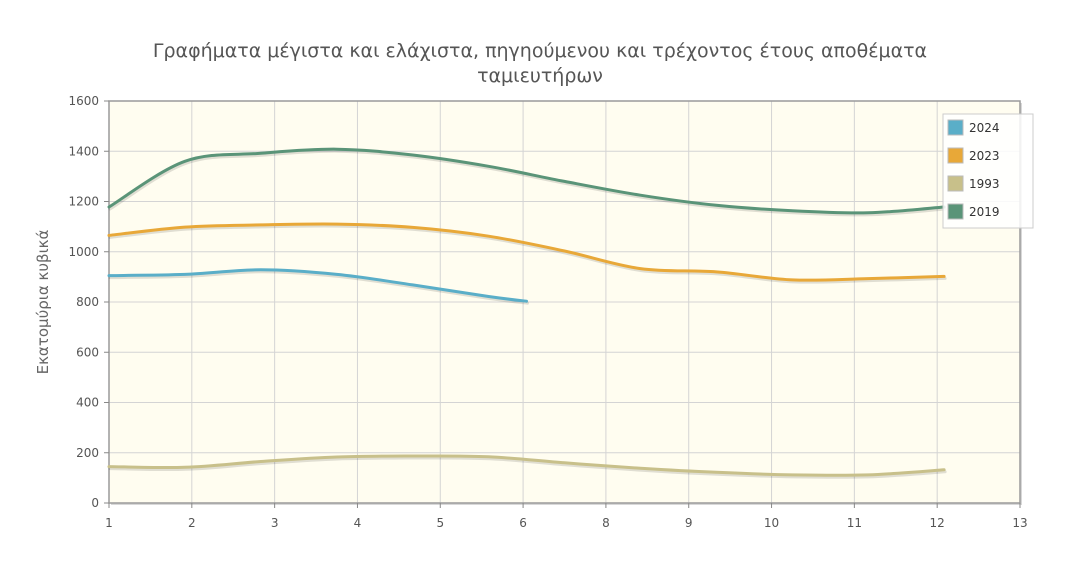  Describe the element at coordinates (984, 156) in the screenshot. I see `legend-label-2023: 2023` at that location.